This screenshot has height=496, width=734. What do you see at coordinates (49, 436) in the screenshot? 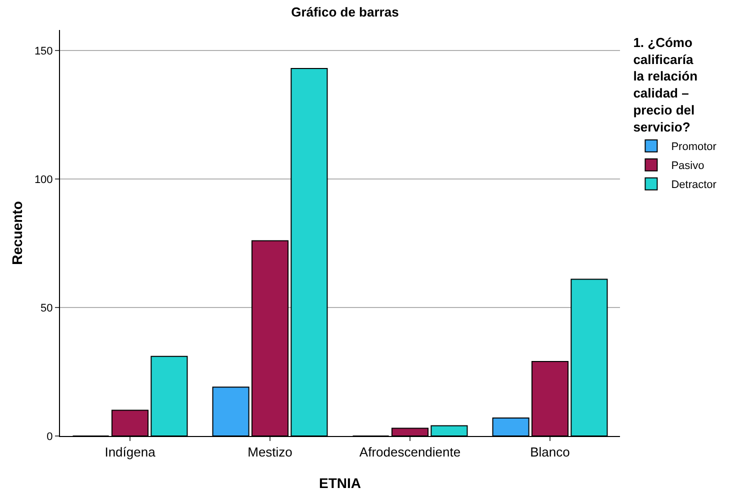
I see `y-tick-label: 0` at bounding box center [49, 436].